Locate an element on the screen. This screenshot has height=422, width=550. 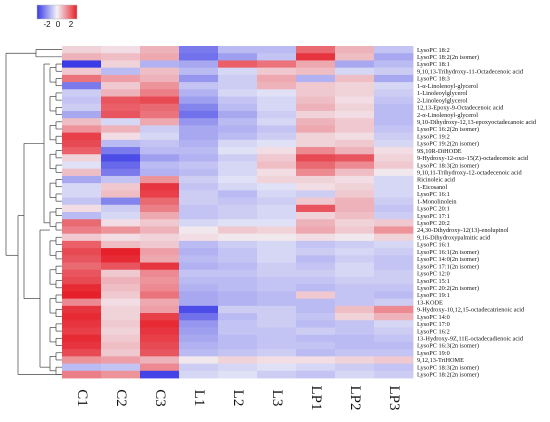
row-label: 2-Linoleoylglycerol is located at coordinates (442, 100).